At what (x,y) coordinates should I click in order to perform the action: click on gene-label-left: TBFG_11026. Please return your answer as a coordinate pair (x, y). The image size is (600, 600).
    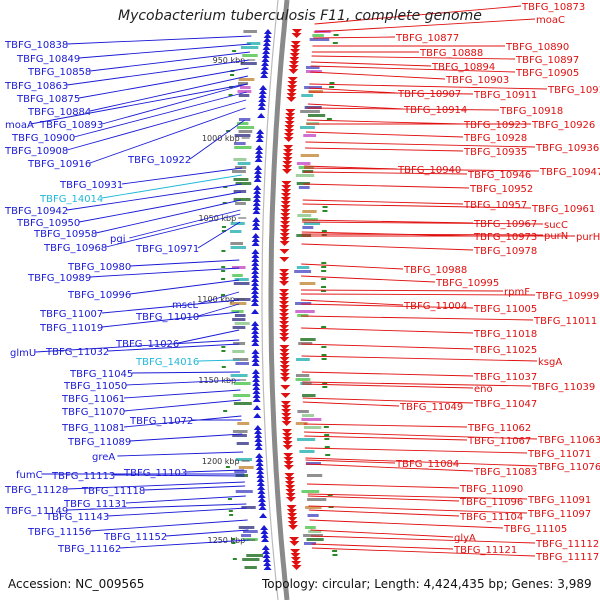
    Looking at the image, I should click on (147, 344).